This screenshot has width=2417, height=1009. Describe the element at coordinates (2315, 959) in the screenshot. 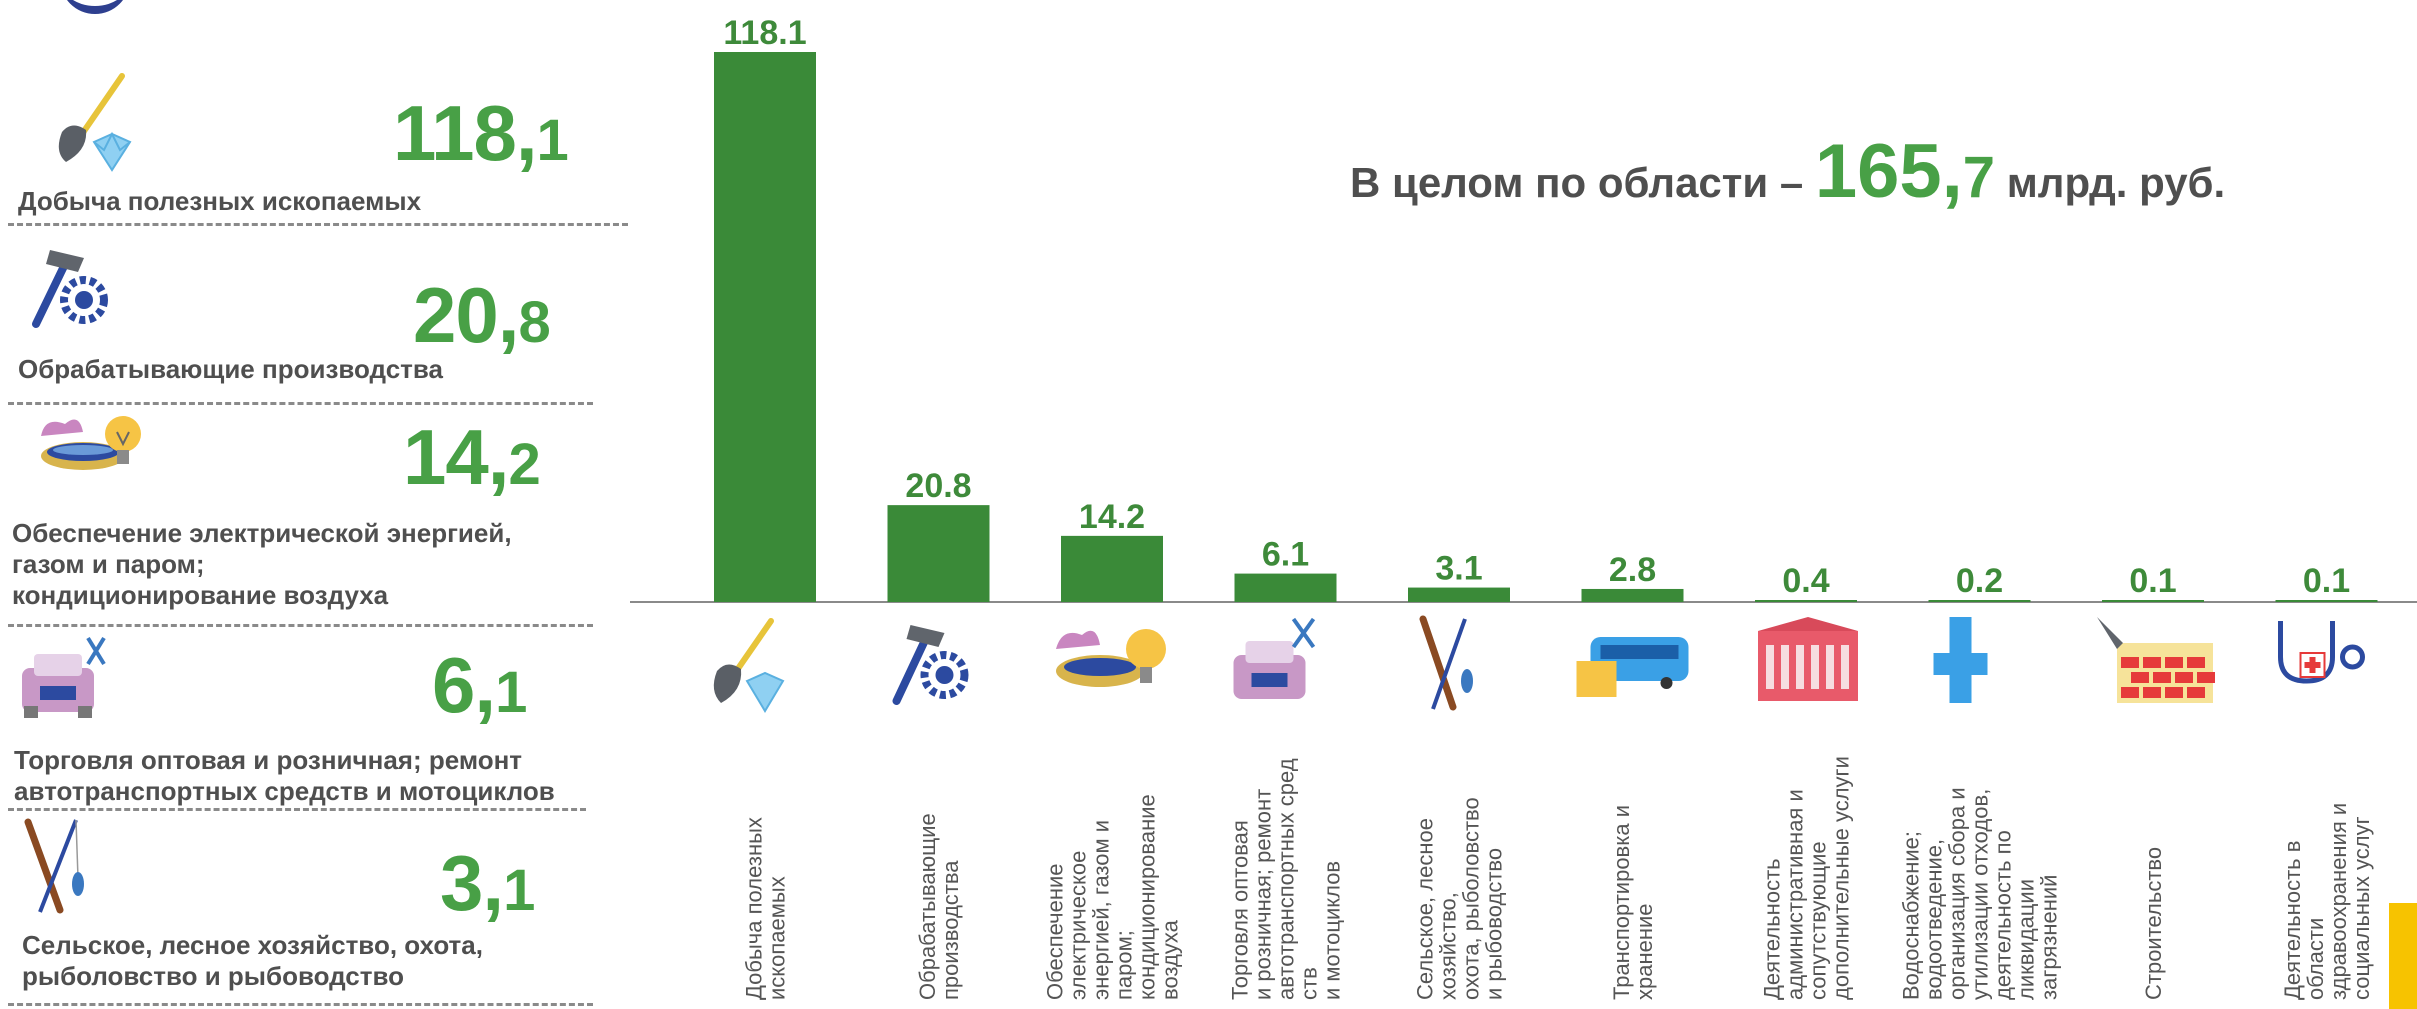

I see `category-label: области` at that location.